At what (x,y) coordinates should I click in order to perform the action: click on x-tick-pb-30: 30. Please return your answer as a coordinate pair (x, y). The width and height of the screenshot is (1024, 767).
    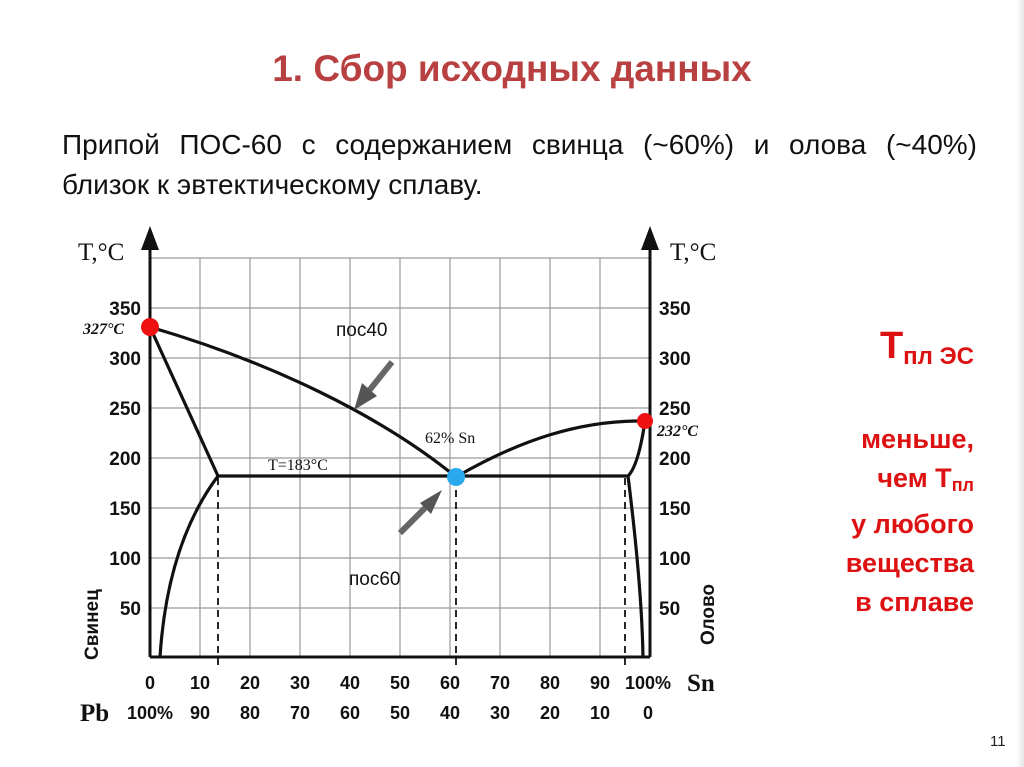
    Looking at the image, I should click on (500, 713).